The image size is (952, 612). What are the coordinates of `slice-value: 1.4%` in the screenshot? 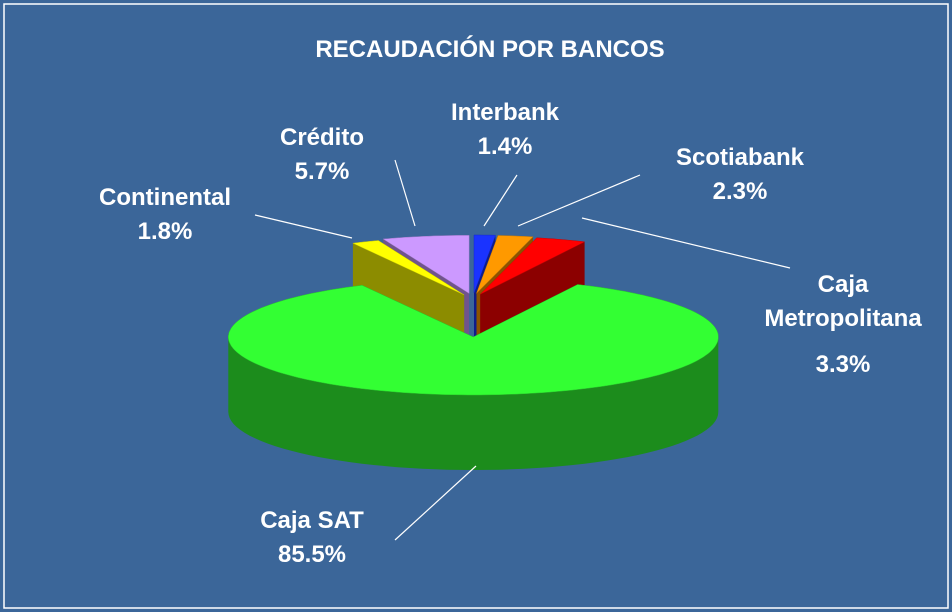 It's located at (505, 146).